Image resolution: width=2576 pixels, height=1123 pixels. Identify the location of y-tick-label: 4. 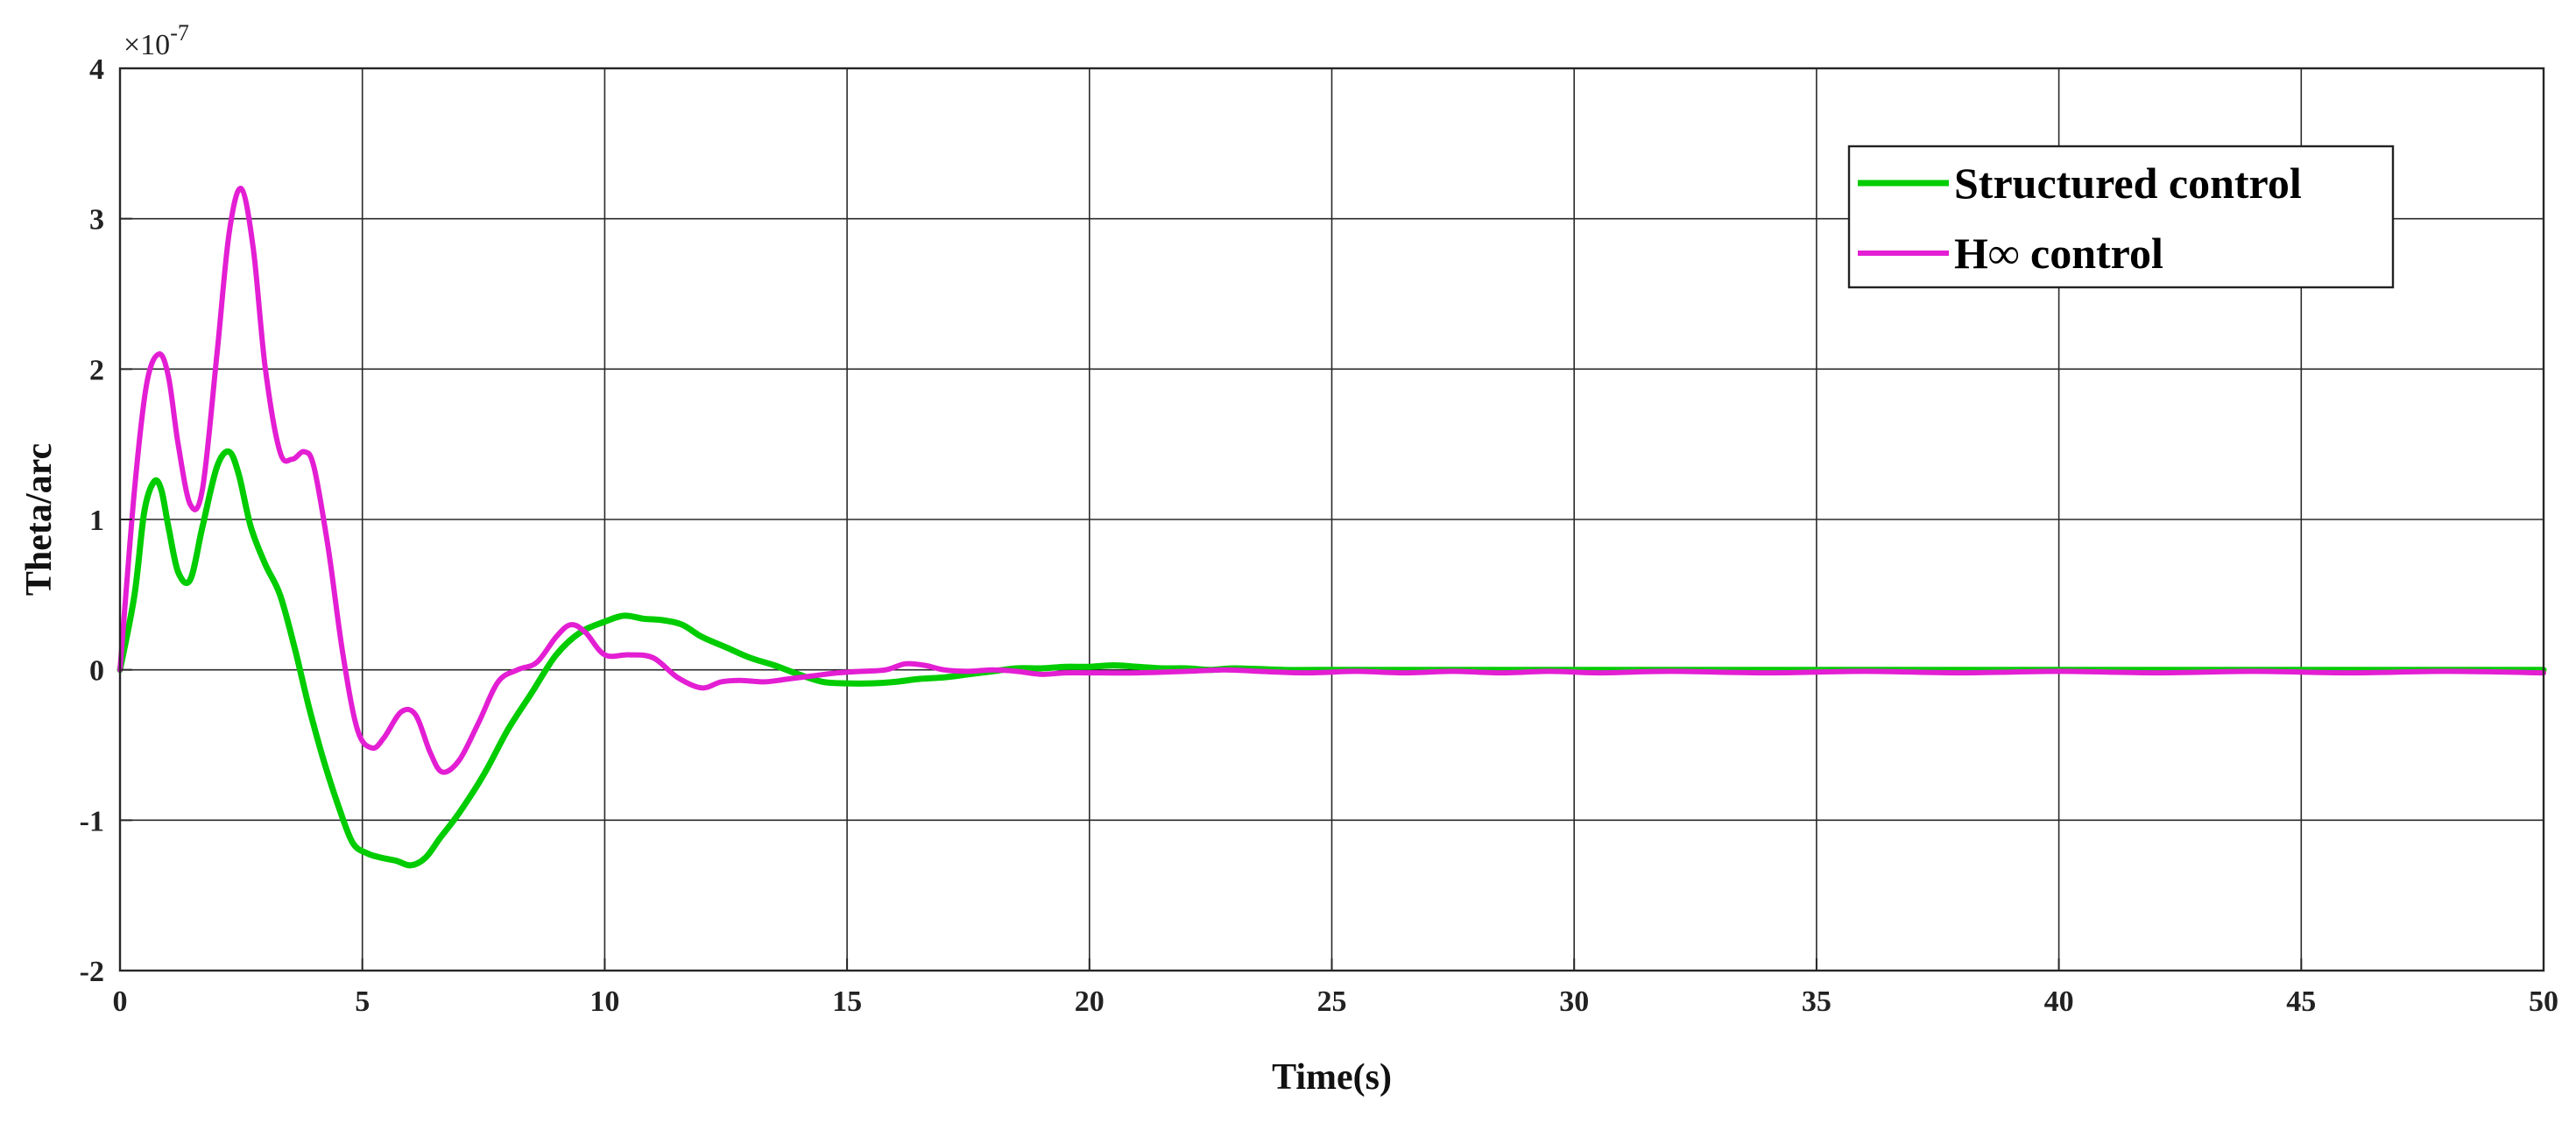
(96, 69).